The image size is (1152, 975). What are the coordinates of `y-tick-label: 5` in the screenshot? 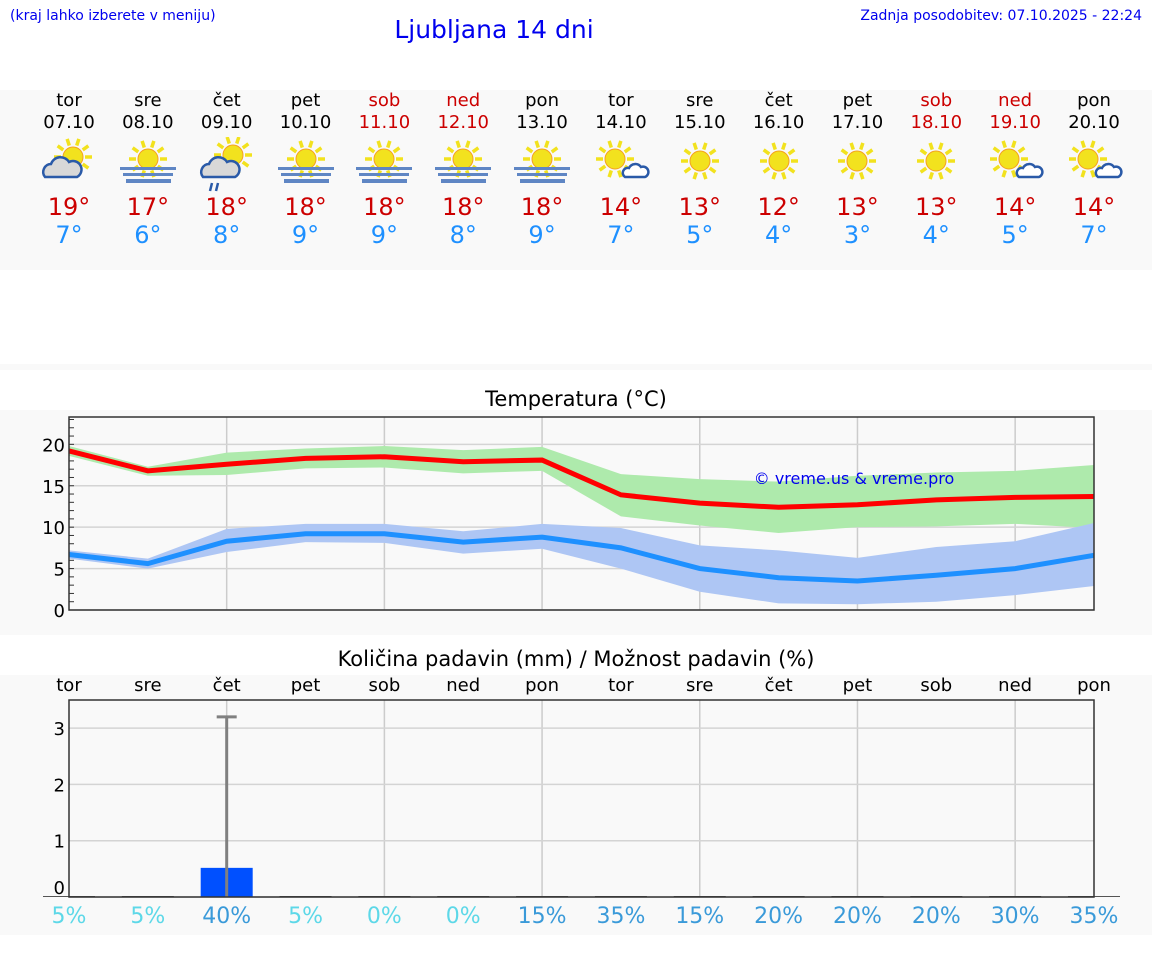 It's located at (59, 570).